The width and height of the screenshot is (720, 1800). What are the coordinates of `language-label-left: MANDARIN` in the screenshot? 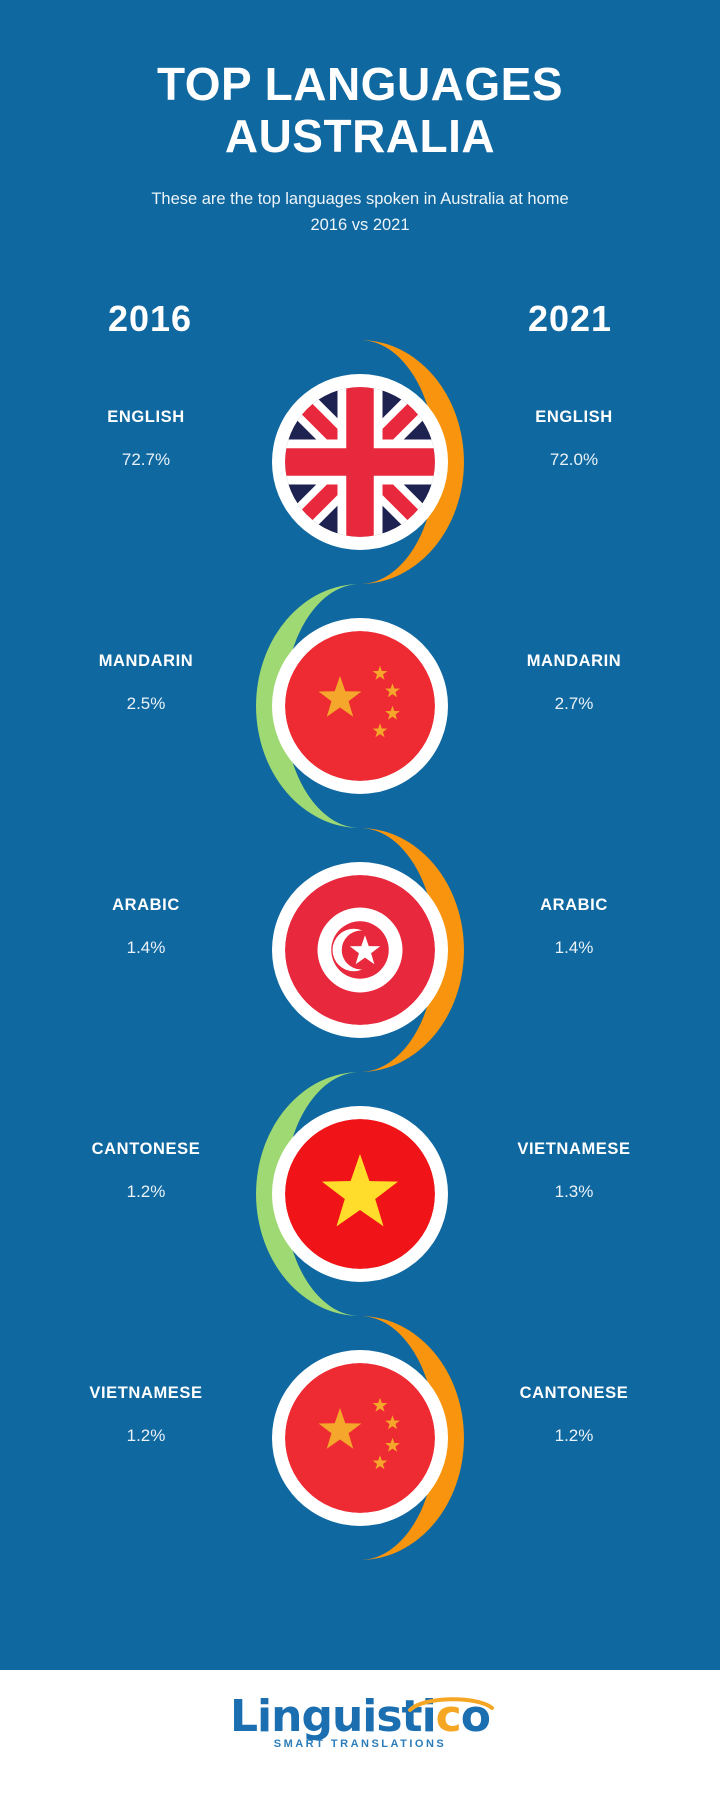 It's located at (146, 661).